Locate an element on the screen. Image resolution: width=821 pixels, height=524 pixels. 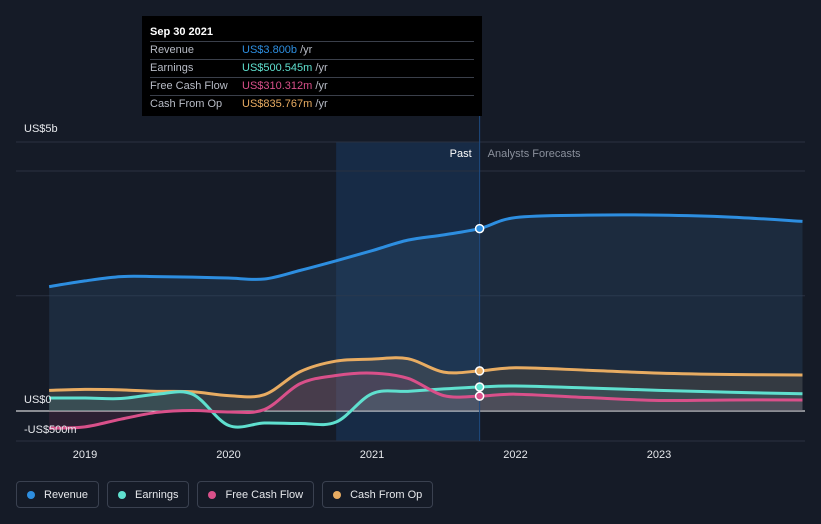
revenue-marker is located at coordinates (479, 228).